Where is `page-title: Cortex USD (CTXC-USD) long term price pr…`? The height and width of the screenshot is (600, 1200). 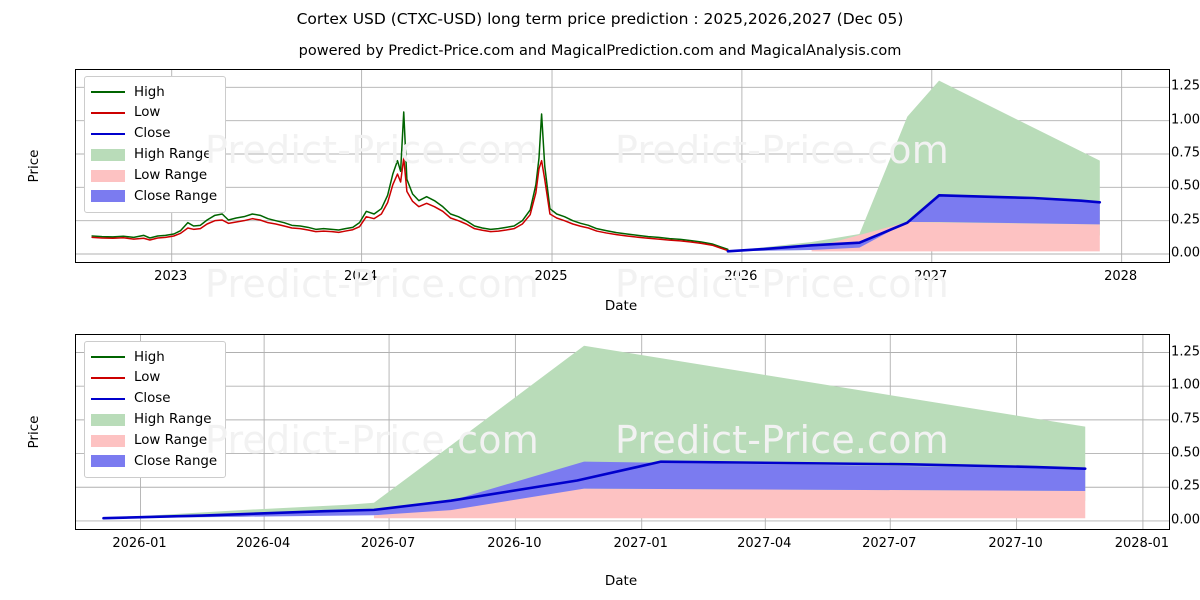
page-title: Cortex USD (CTXC-USD) long term price pr… is located at coordinates (600, 19).